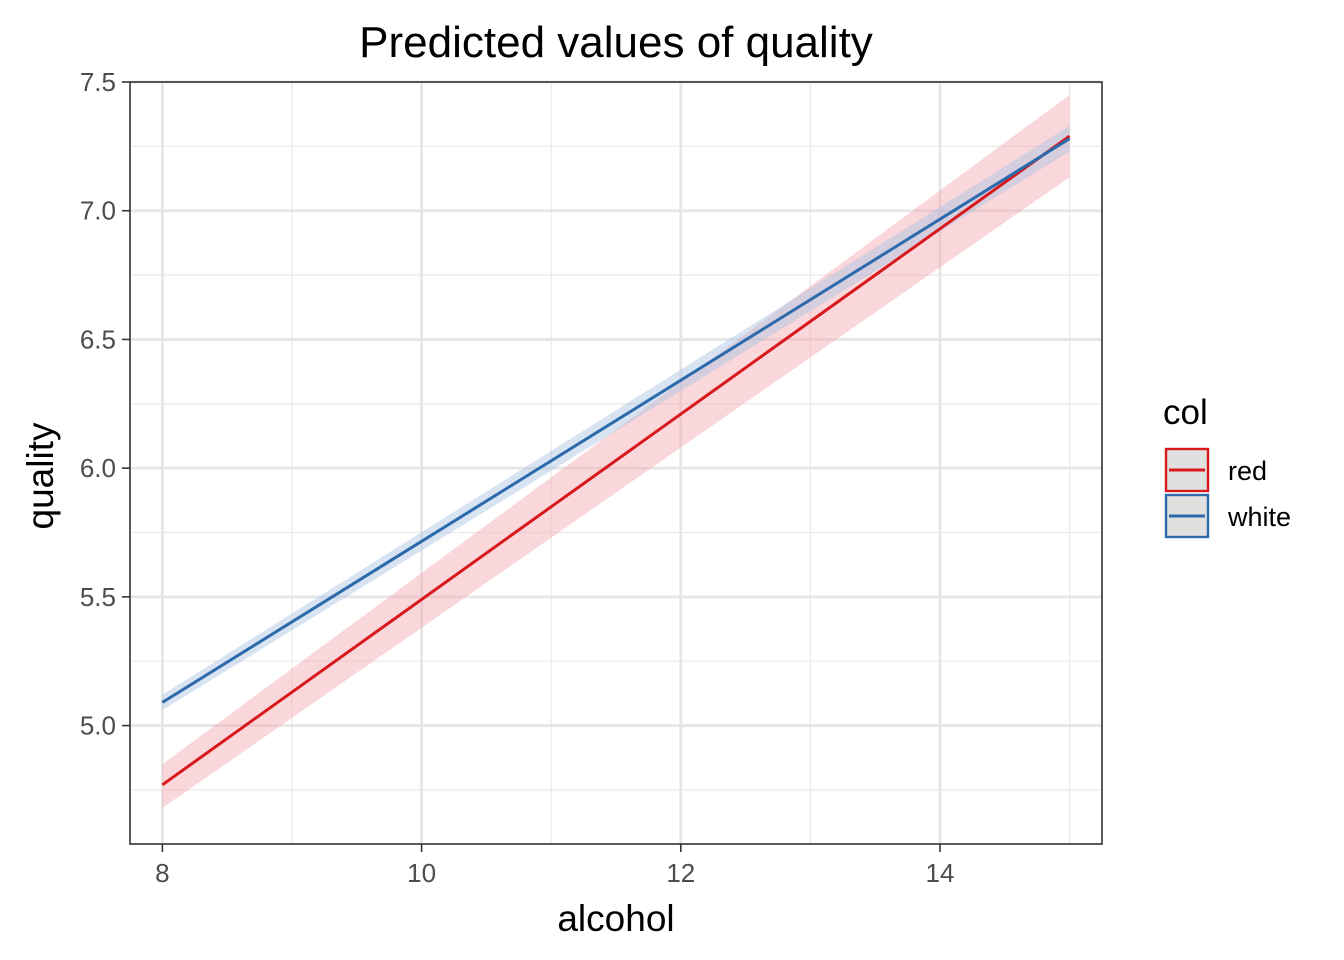  I want to click on y-tick-label: 7.5, so click(98, 82).